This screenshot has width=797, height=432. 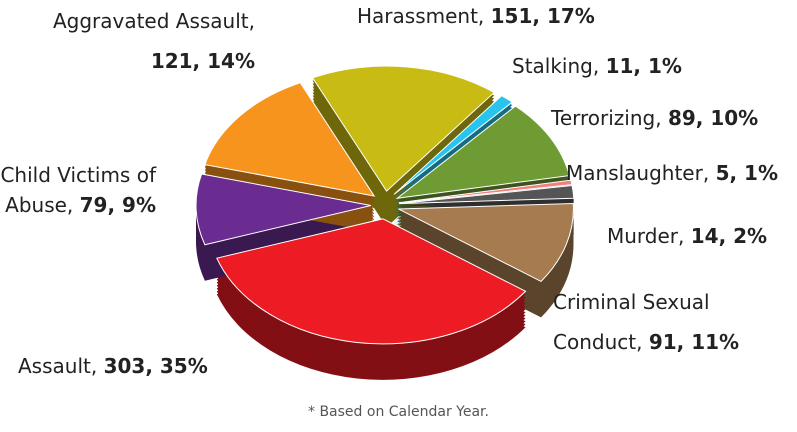 I want to click on value-label: 14, 2%, so click(x=729, y=236).